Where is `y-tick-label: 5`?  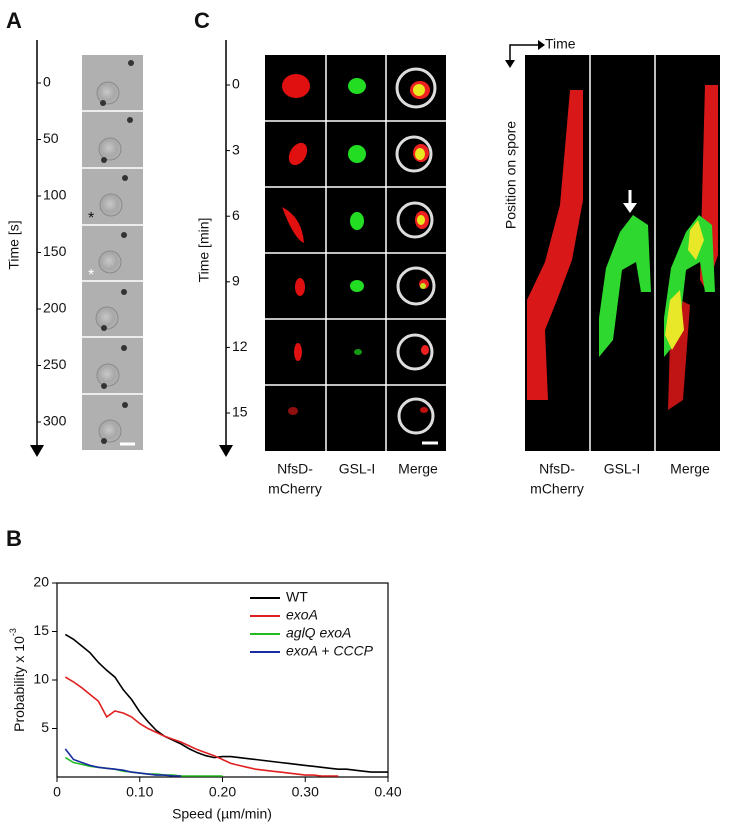
y-tick-label: 5 is located at coordinates (45, 727).